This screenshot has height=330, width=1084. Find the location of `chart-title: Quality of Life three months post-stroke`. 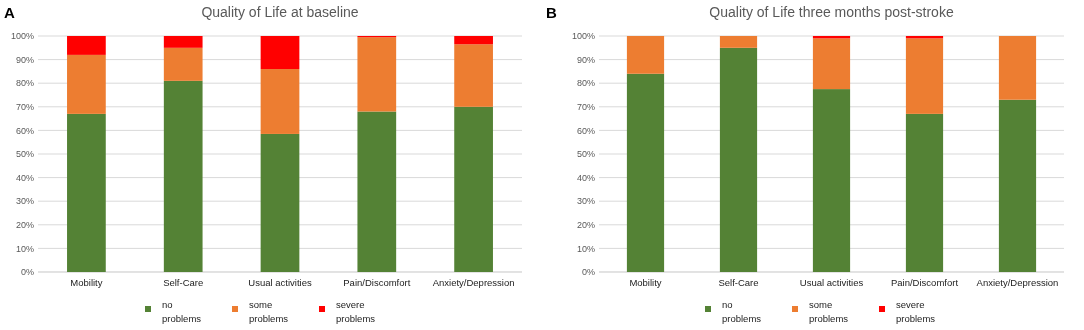

chart-title: Quality of Life three months post-stroke is located at coordinates (831, 12).